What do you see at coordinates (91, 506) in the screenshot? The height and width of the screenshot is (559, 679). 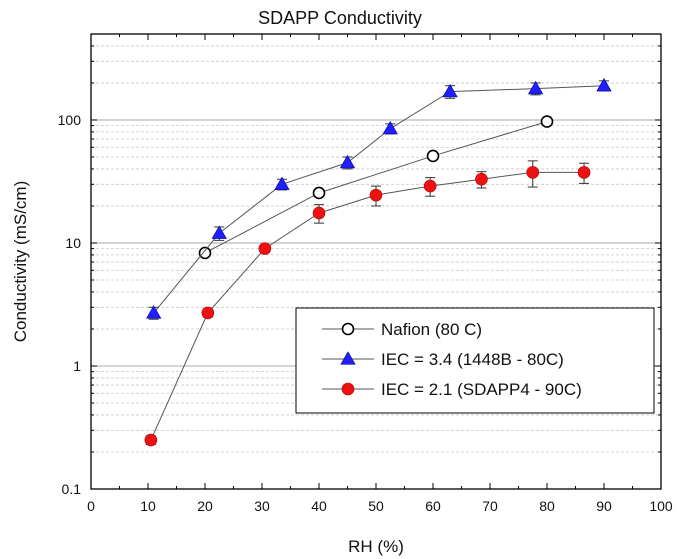 I see `x-tick-label: 0` at bounding box center [91, 506].